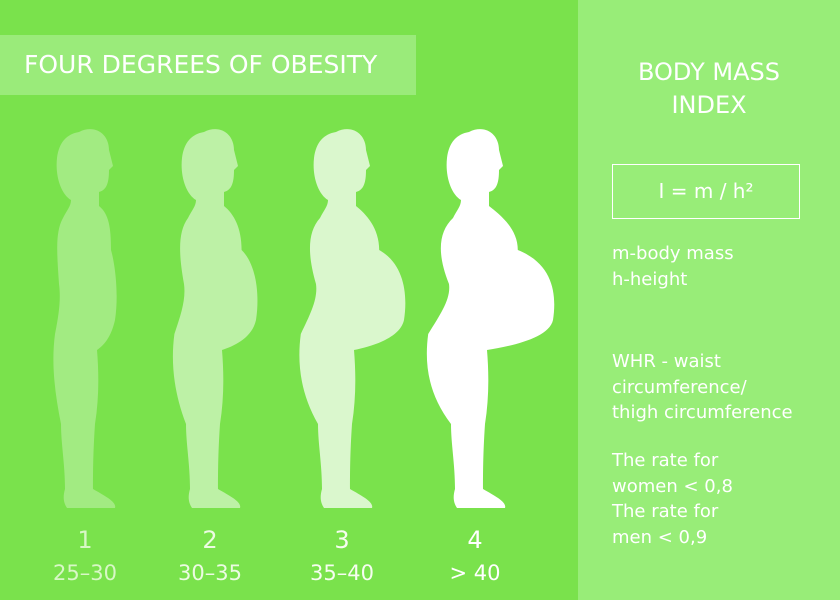  I want to click on sidebar-title: BODY MASS INDEX, so click(709, 89).